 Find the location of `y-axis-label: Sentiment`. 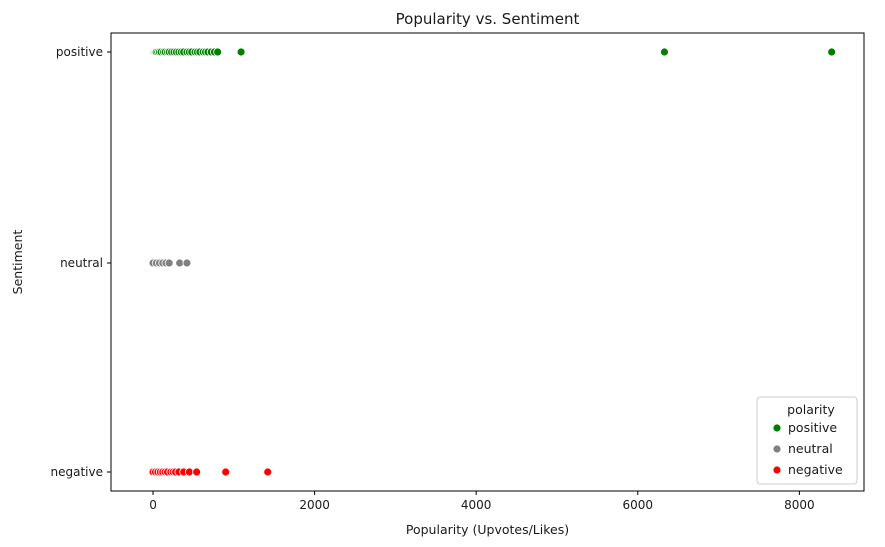

y-axis-label: Sentiment is located at coordinates (17, 262).